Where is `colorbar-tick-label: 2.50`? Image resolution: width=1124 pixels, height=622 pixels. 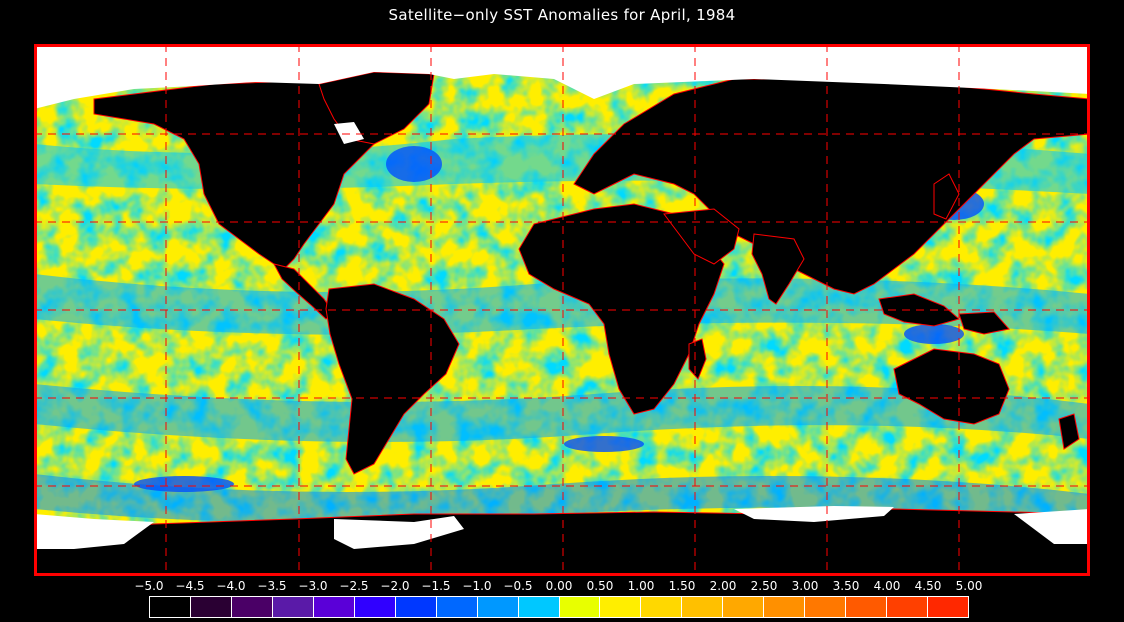
colorbar-tick-label: 2.50 is located at coordinates (764, 586).